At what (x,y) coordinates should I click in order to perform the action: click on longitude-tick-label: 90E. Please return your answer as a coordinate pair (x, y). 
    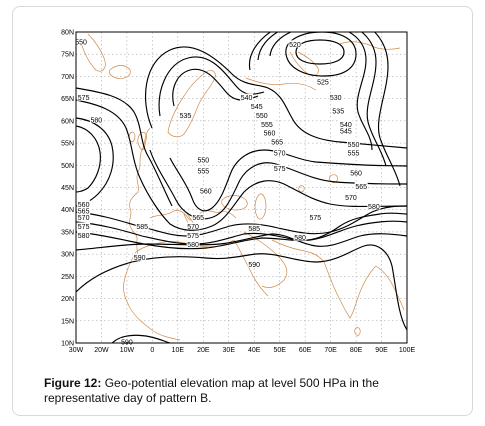
    Looking at the image, I should click on (381, 350).